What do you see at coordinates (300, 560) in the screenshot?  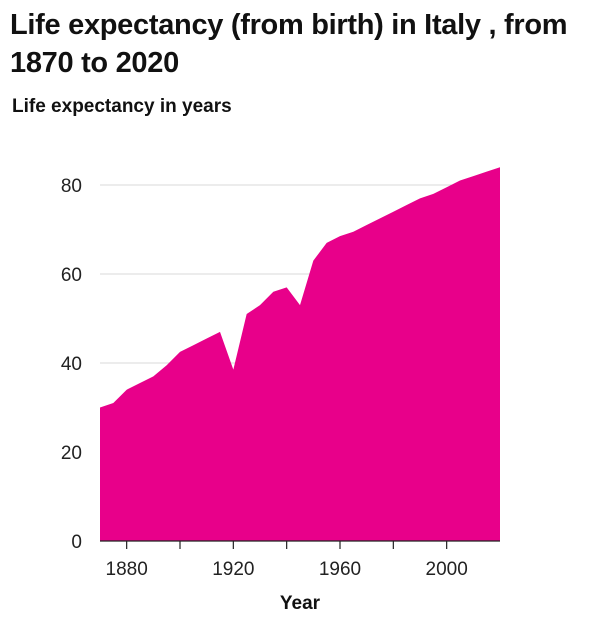 I see `x-axis: 1880 1920 1960 2000` at bounding box center [300, 560].